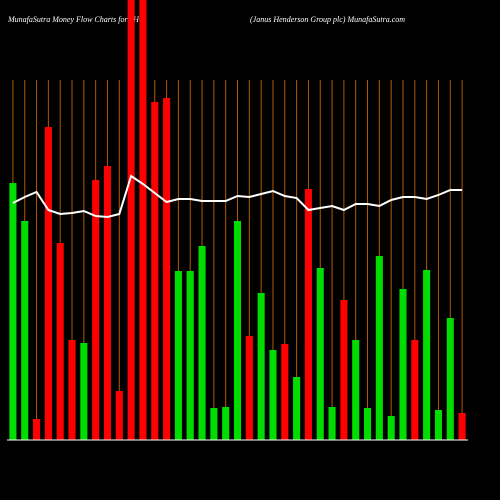  What do you see at coordinates (76, 19) in the screenshot?
I see `chart-title: MunafaSutra Money Flow Charts for JHG` at bounding box center [76, 19].